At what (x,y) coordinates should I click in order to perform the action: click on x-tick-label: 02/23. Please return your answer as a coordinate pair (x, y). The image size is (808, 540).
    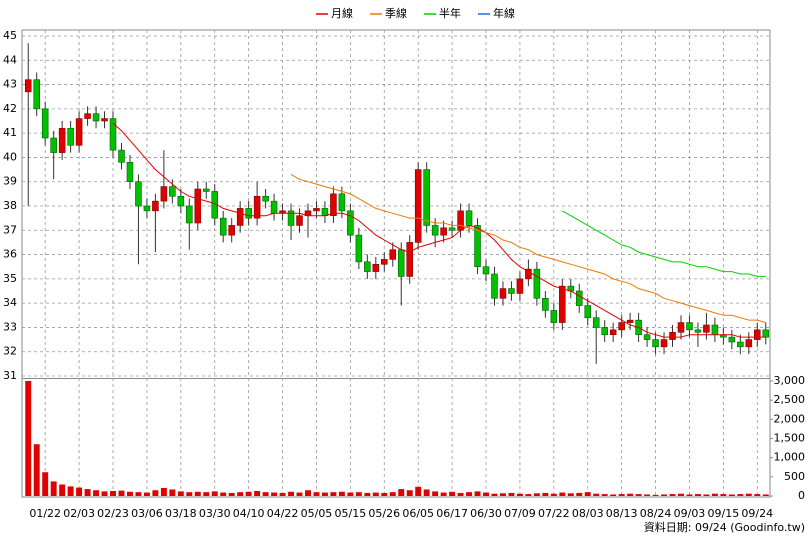
    Looking at the image, I should click on (113, 513).